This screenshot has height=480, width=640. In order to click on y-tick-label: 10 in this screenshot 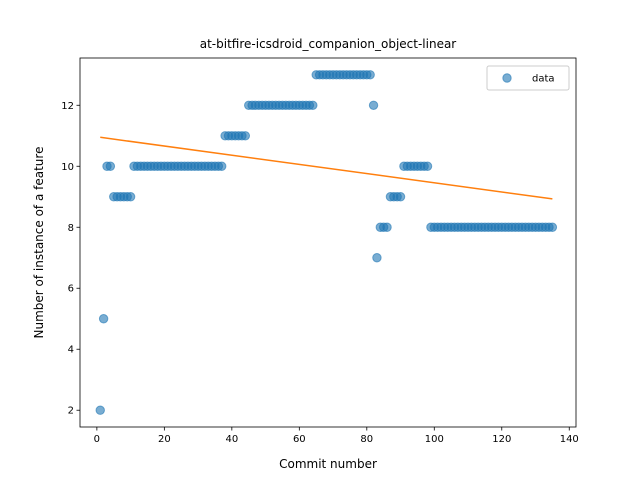, I will do `click(67, 167)`.